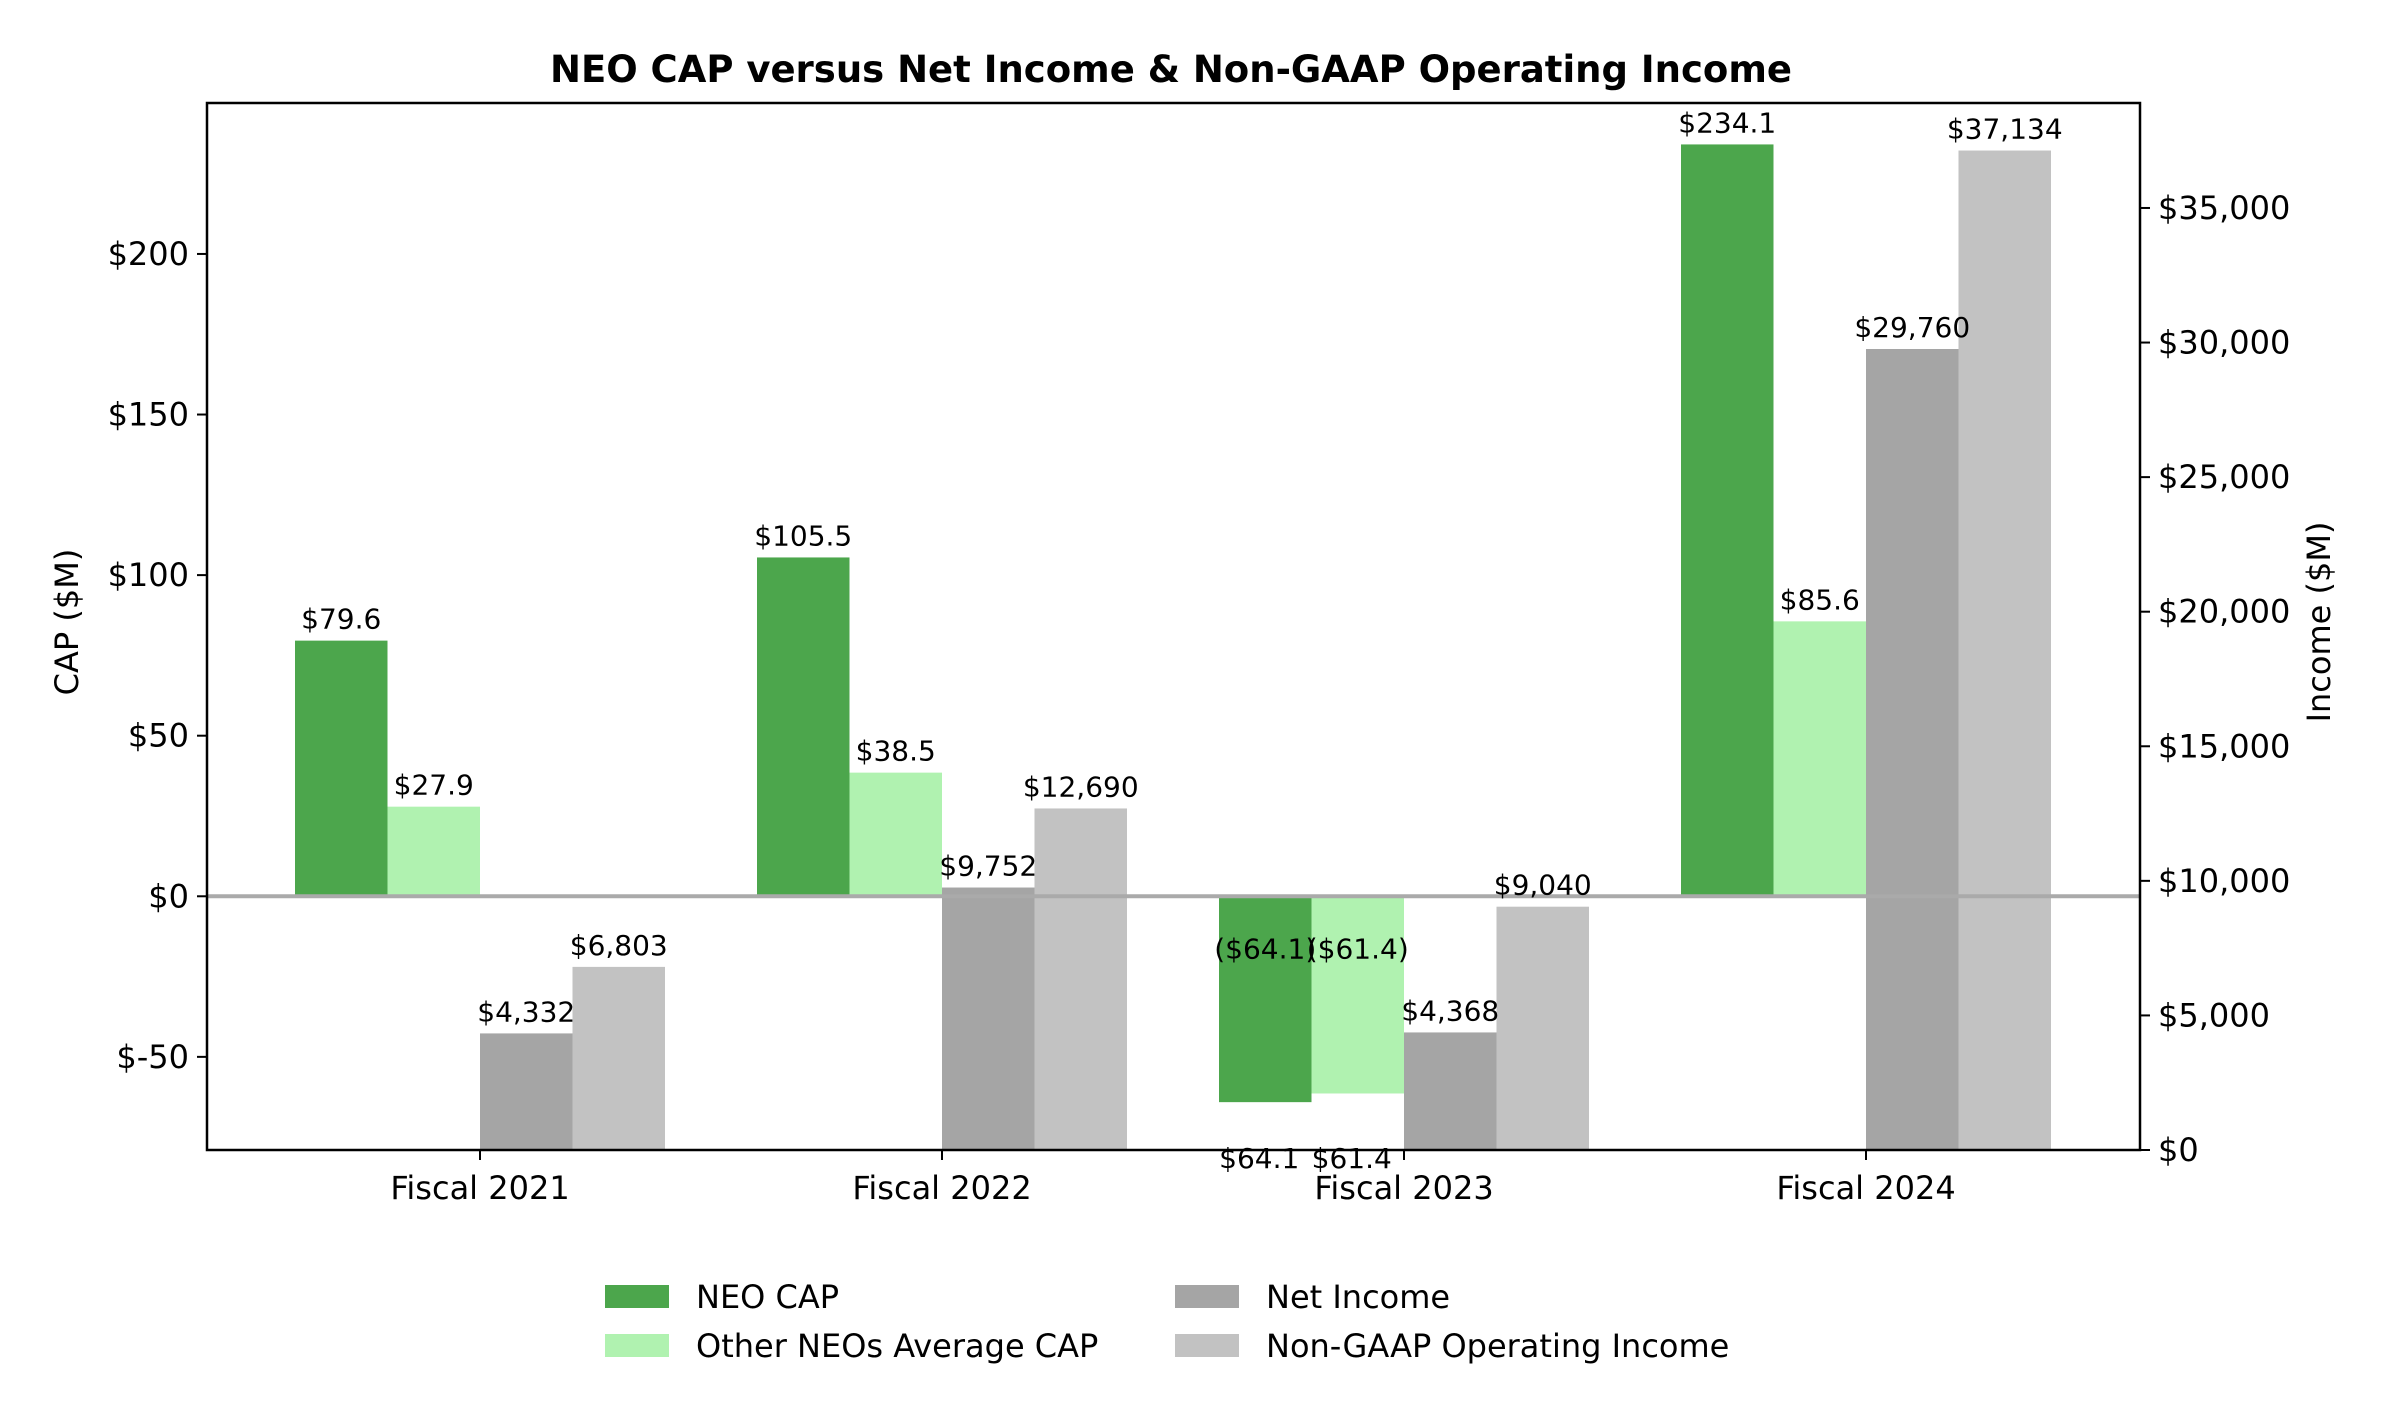 The image size is (2385, 1426). Describe the element at coordinates (1865, 1188) in the screenshot. I see `x-tick-label: Fiscal 2024` at that location.